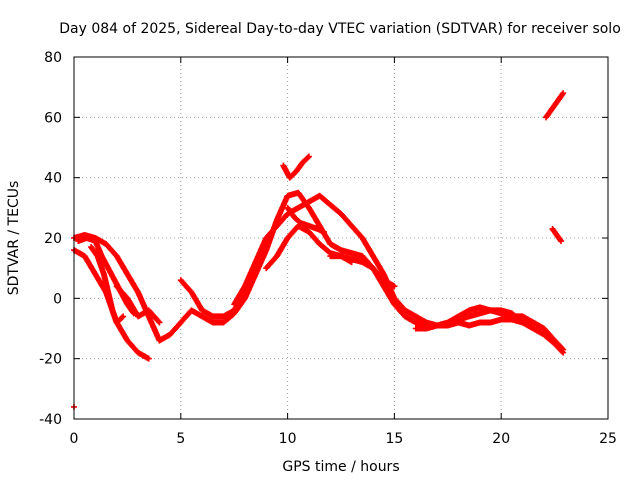 This screenshot has height=480, width=640. I want to click on y-tick-label: -20, so click(50, 360).